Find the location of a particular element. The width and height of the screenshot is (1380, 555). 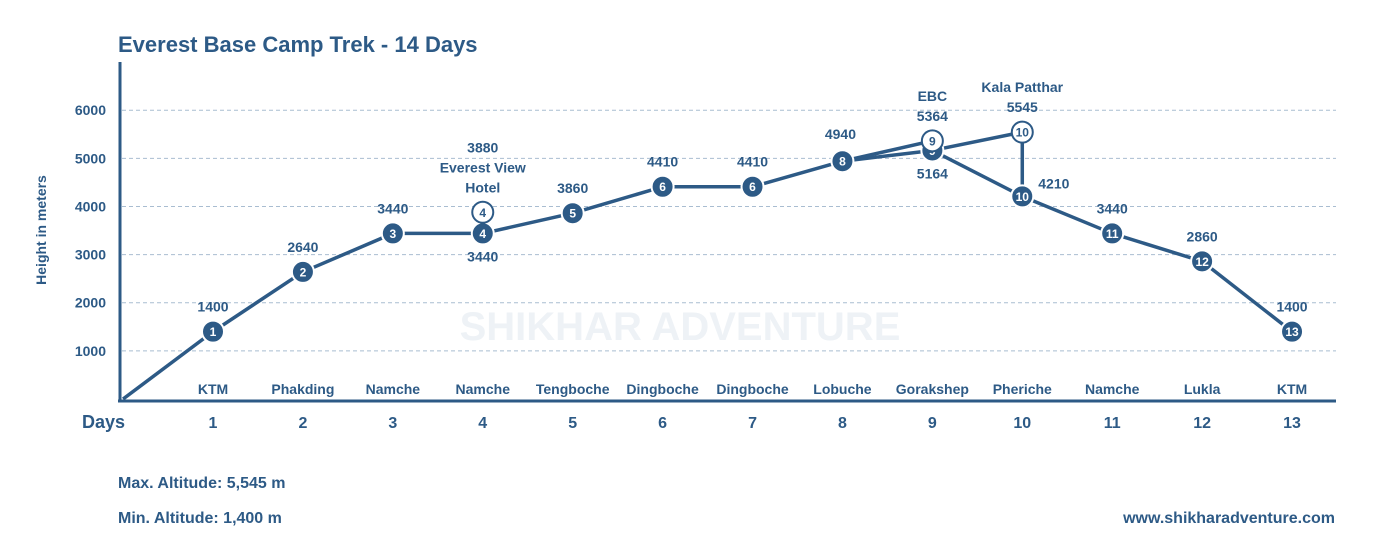

x-tick-label: 11 is located at coordinates (1112, 423).